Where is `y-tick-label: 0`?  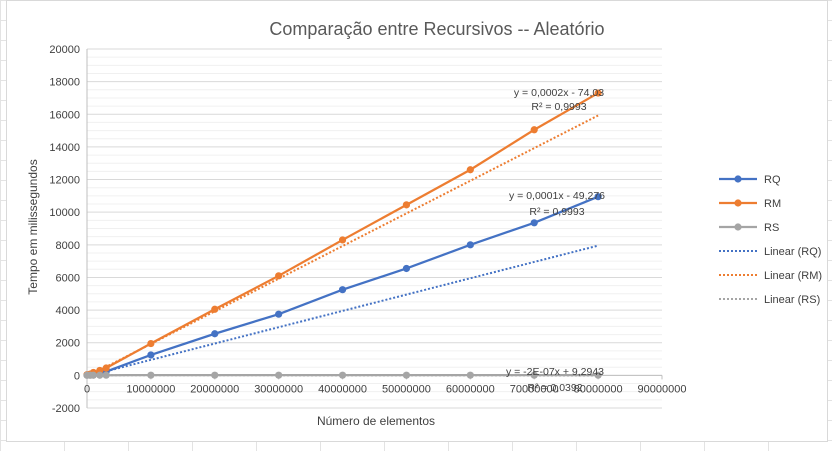 y-tick-label: 0 is located at coordinates (77, 376).